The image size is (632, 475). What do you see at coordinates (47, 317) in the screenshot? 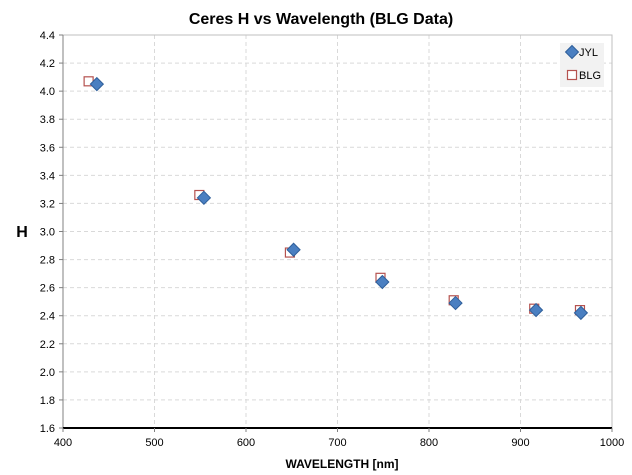
I see `y-tick-label: 2.4` at bounding box center [47, 317].